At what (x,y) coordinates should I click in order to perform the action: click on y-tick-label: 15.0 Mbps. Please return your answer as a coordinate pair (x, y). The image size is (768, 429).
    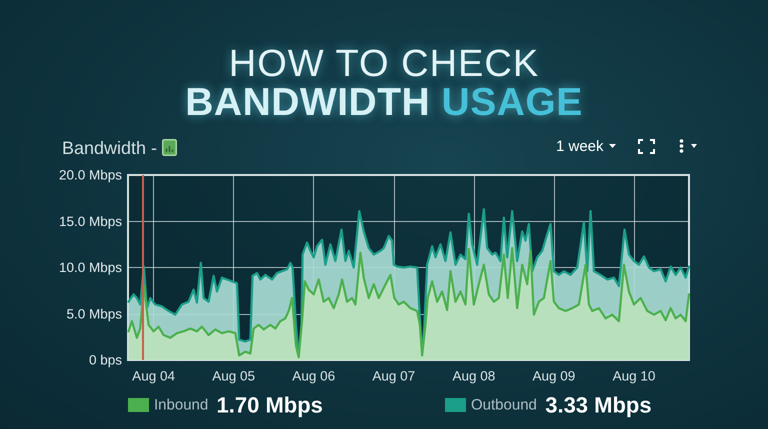
    Looking at the image, I should click on (90, 221).